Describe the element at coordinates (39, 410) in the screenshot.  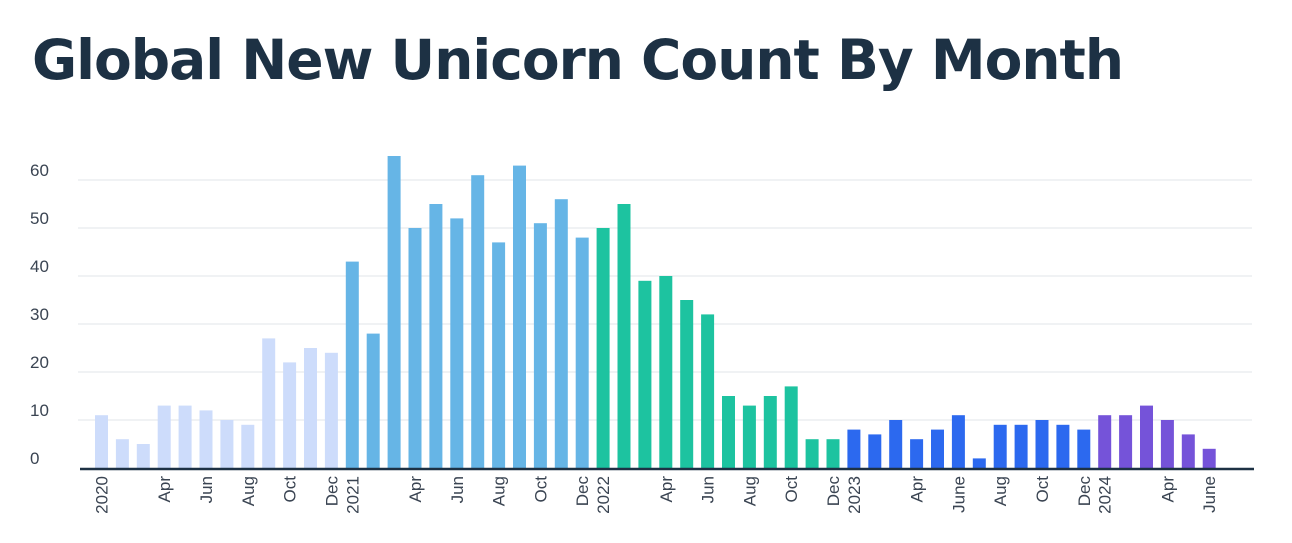
I see `y-tick-label: 10` at that location.